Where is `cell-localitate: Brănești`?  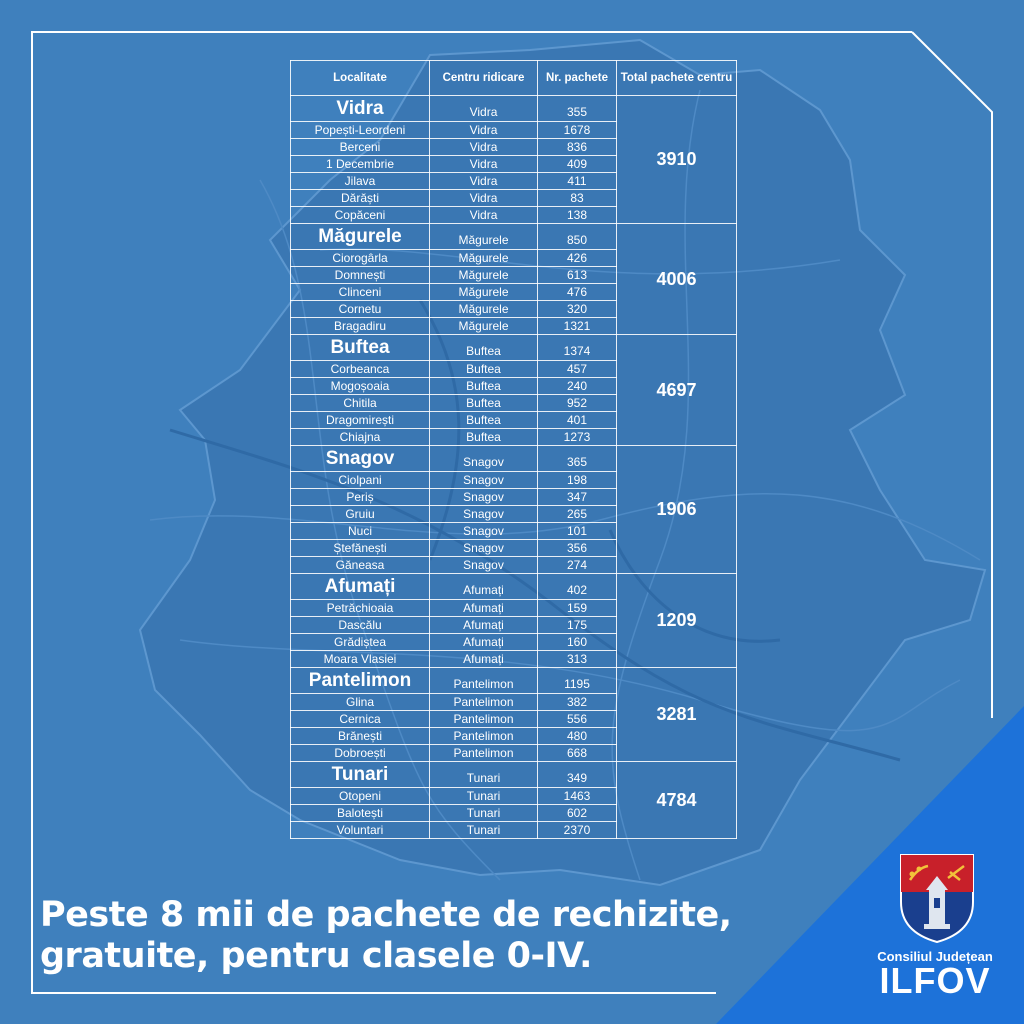 cell-localitate: Brănești is located at coordinates (360, 736).